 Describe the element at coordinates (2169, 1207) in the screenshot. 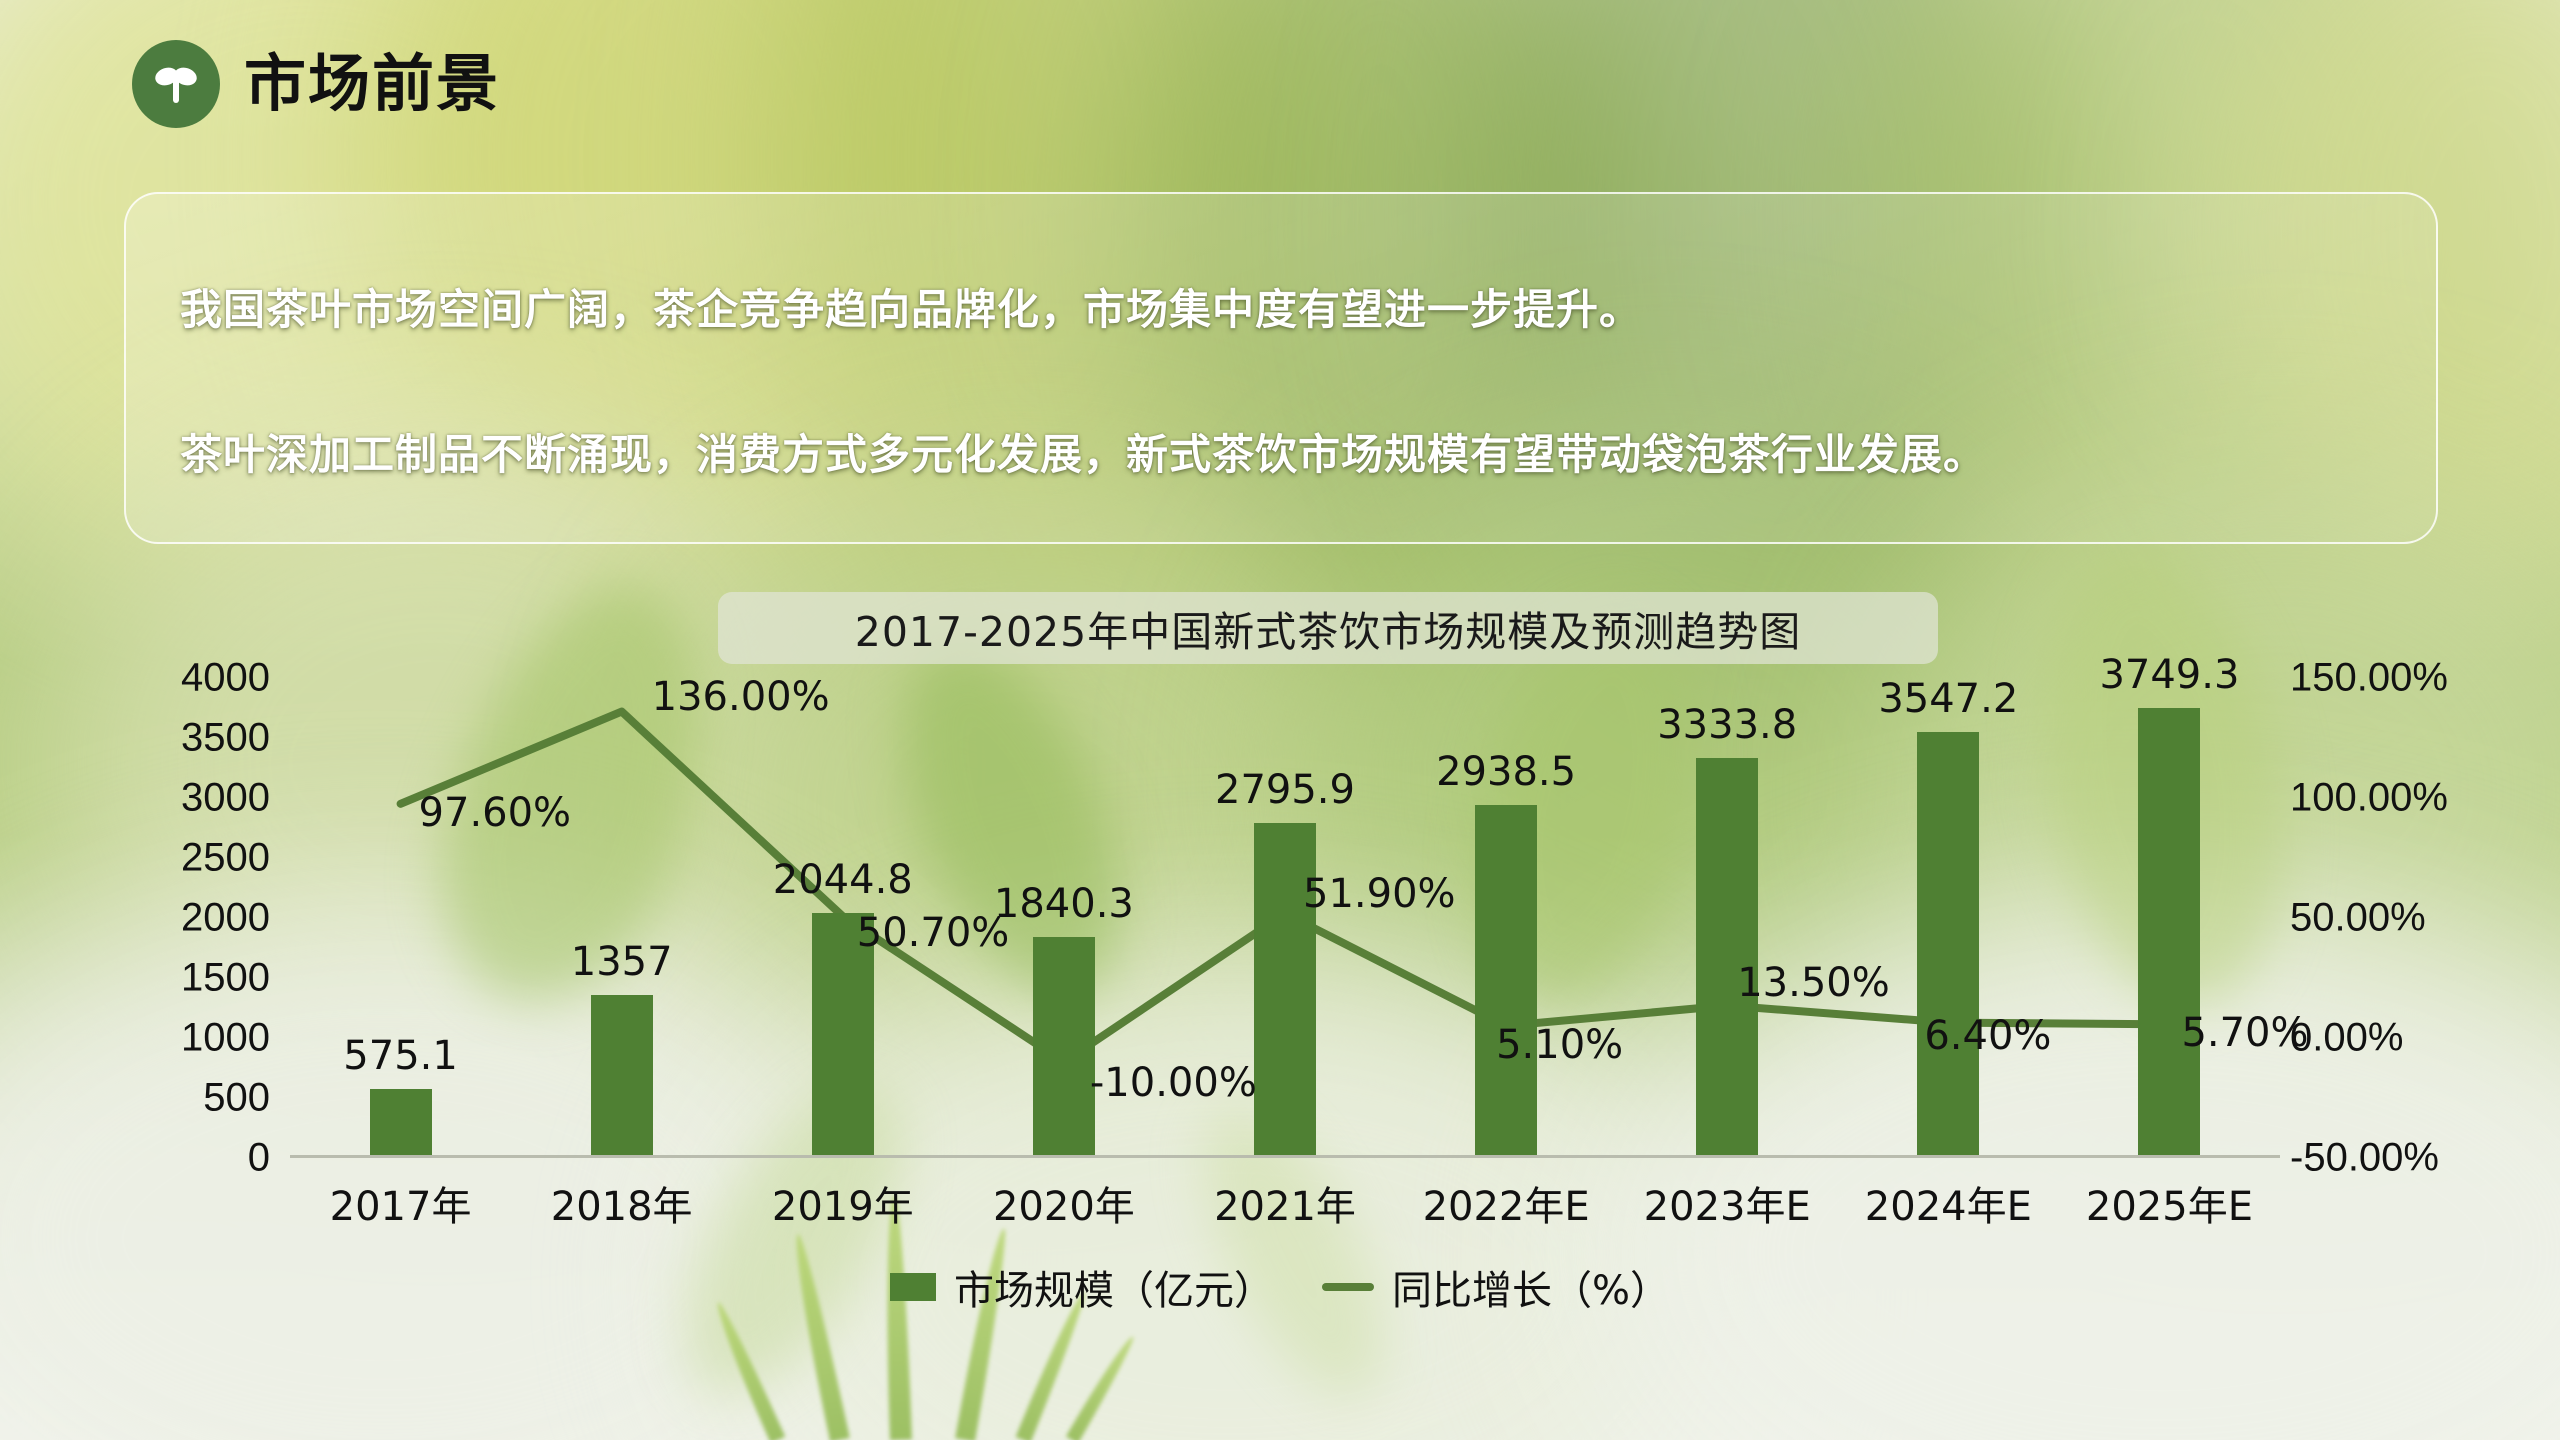

I see `x-axis-tick: 2025年E` at that location.